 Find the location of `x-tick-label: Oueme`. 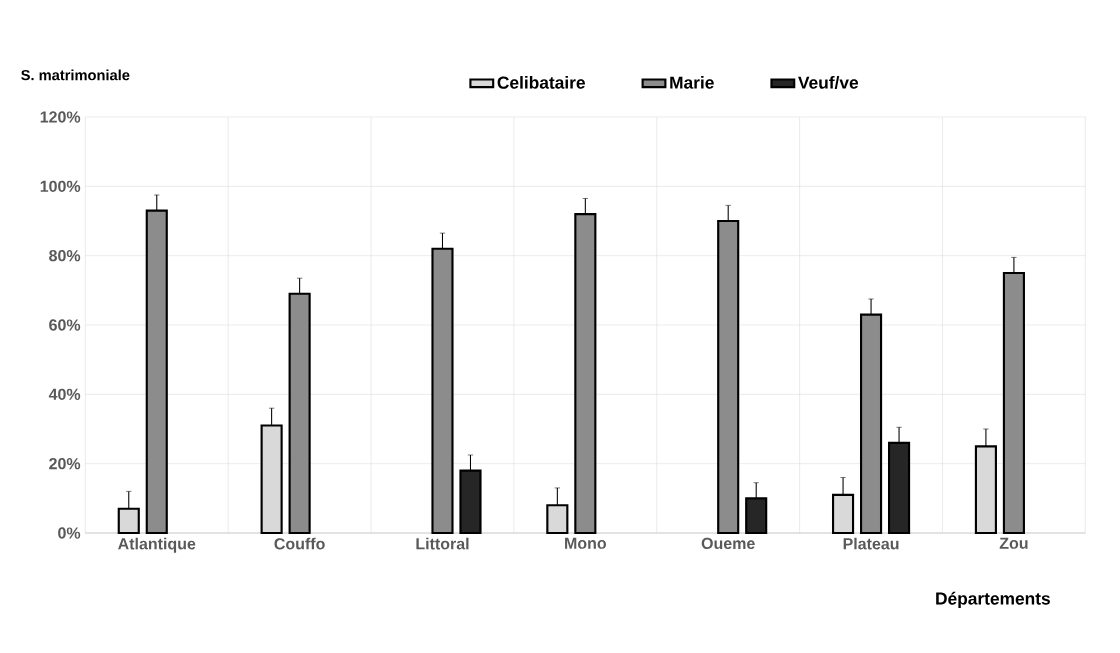

x-tick-label: Oueme is located at coordinates (728, 543).